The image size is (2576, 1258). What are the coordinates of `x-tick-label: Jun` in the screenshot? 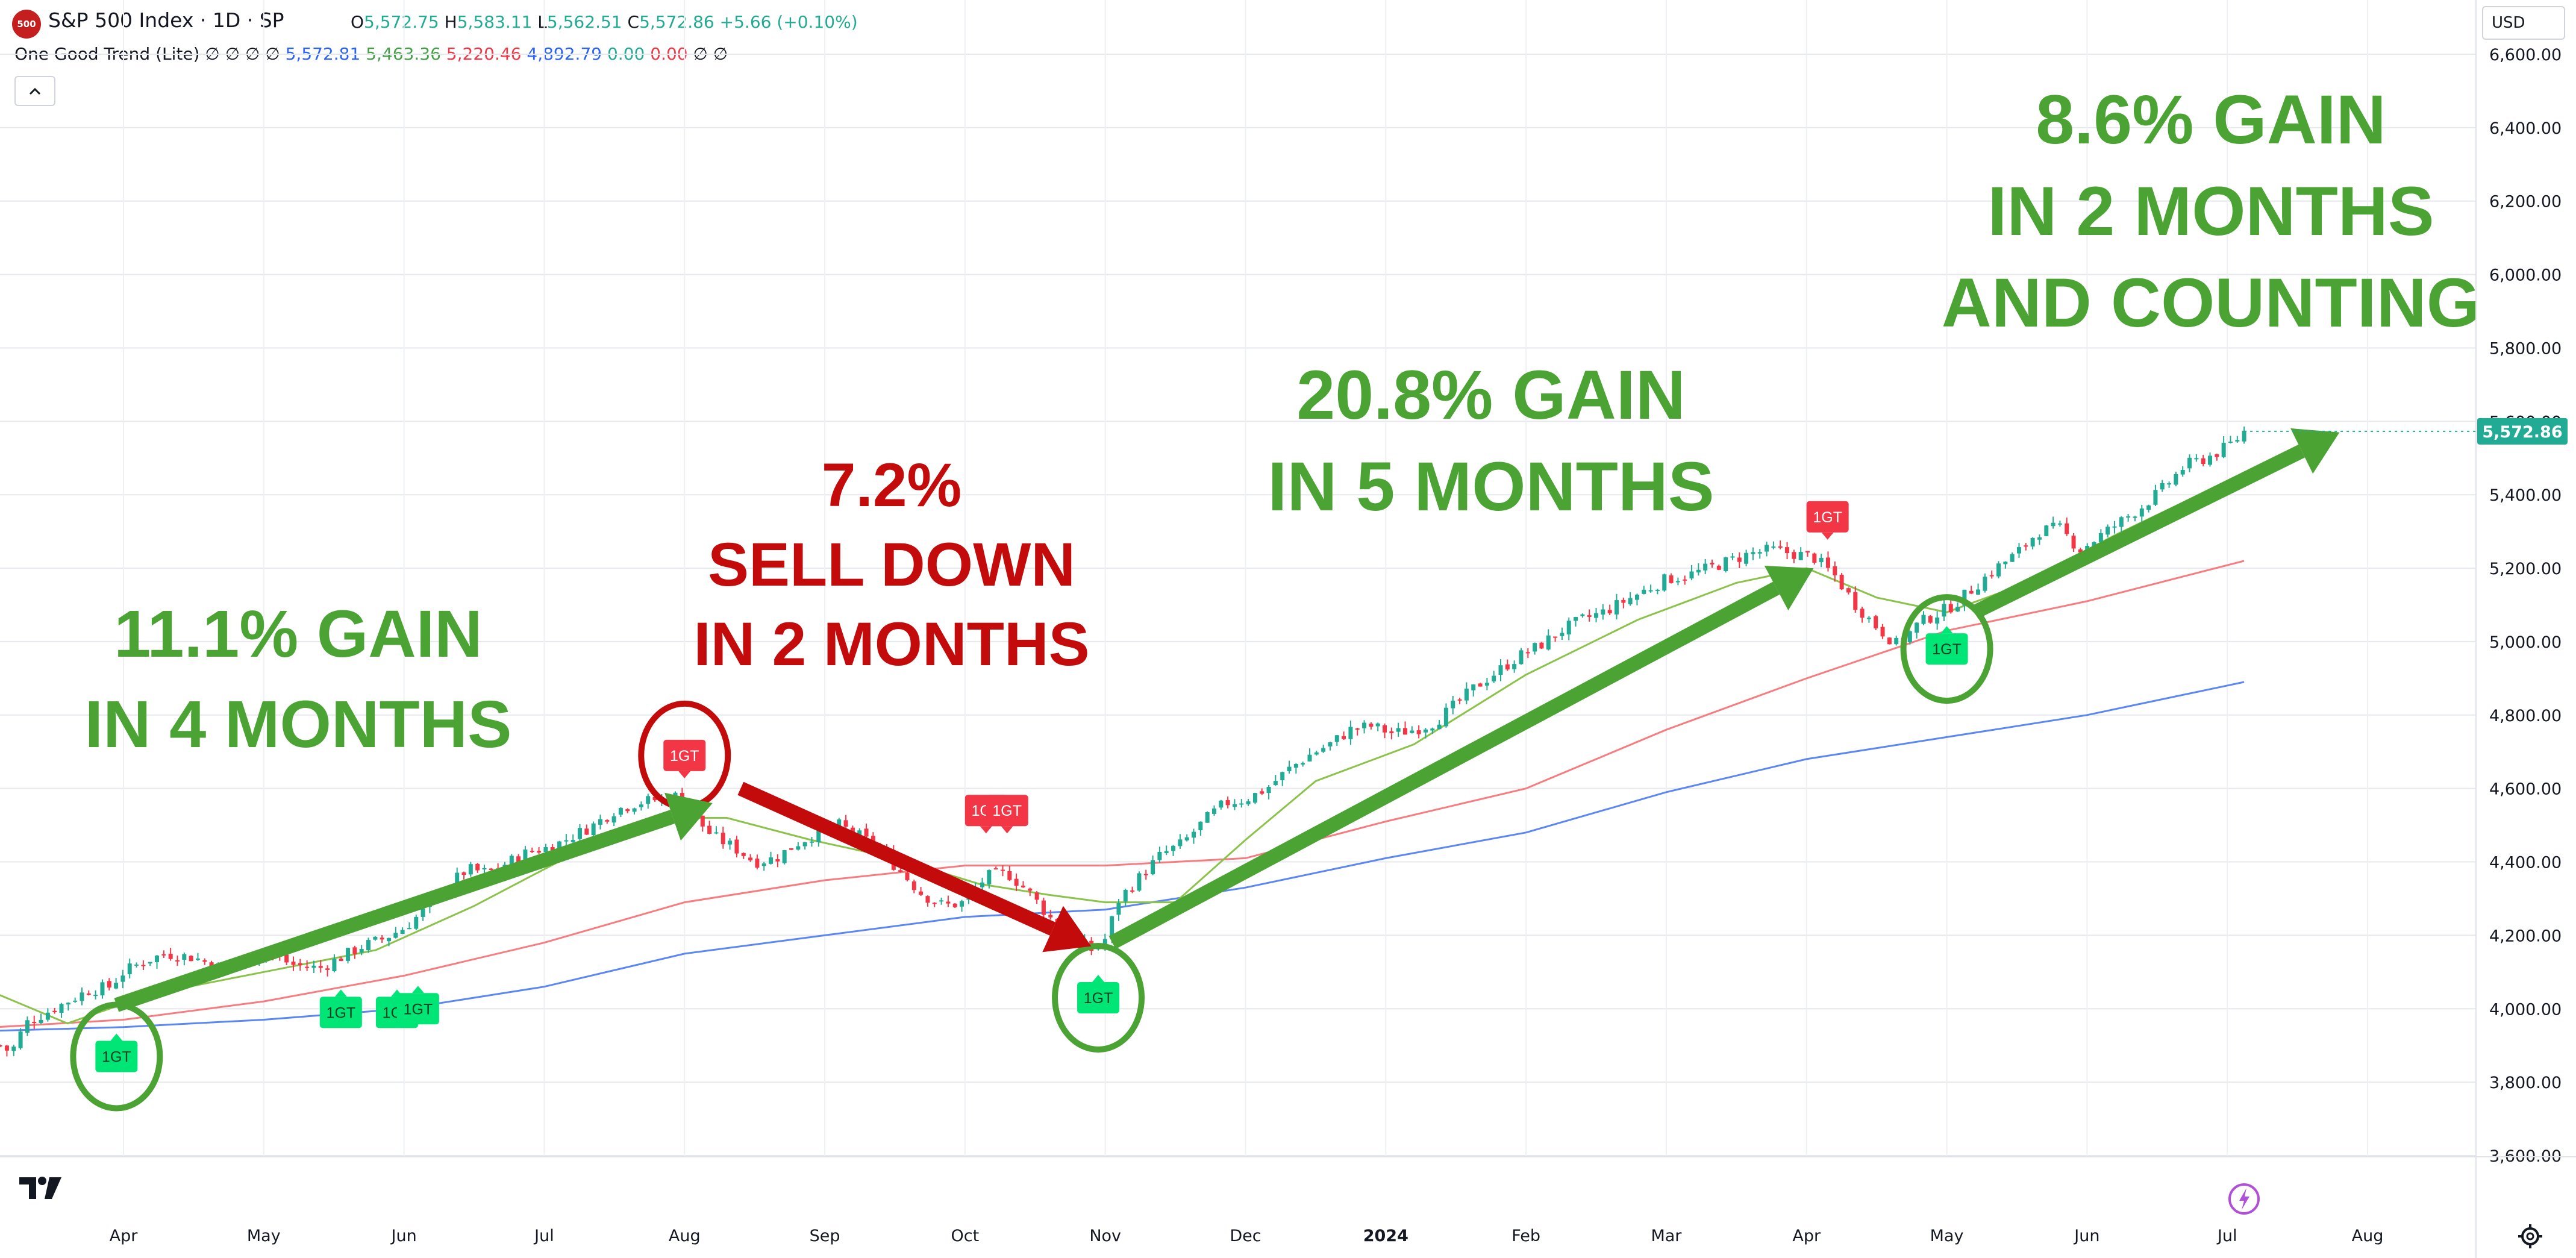 It's located at (404, 1236).